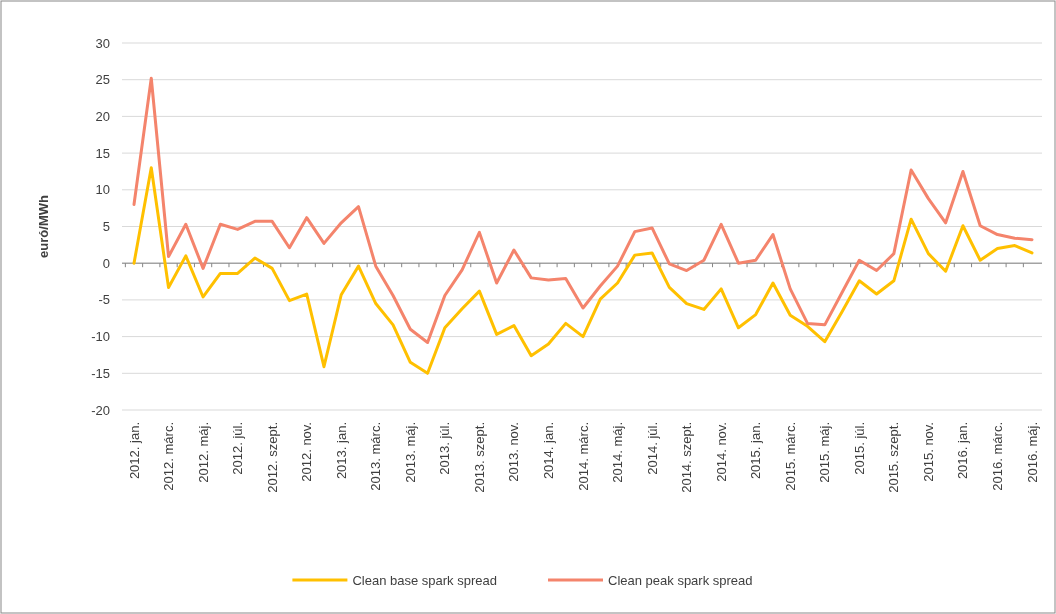  I want to click on y-tick-label: 0, so click(106, 263).